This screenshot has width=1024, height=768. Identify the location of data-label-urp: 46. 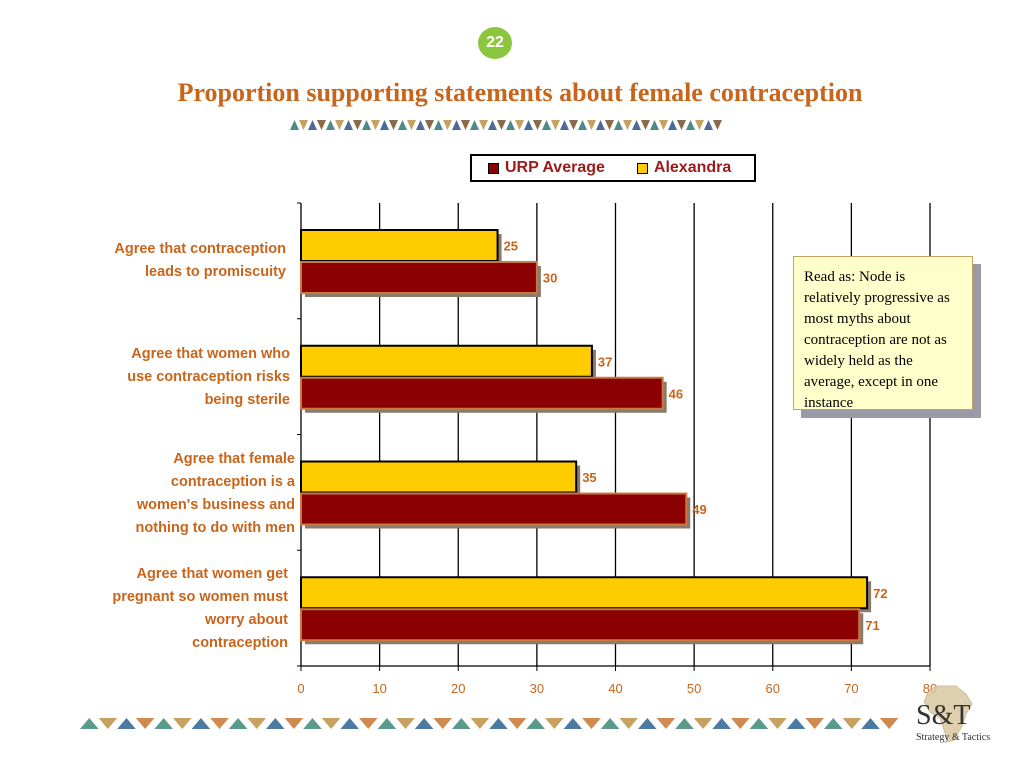
(676, 393).